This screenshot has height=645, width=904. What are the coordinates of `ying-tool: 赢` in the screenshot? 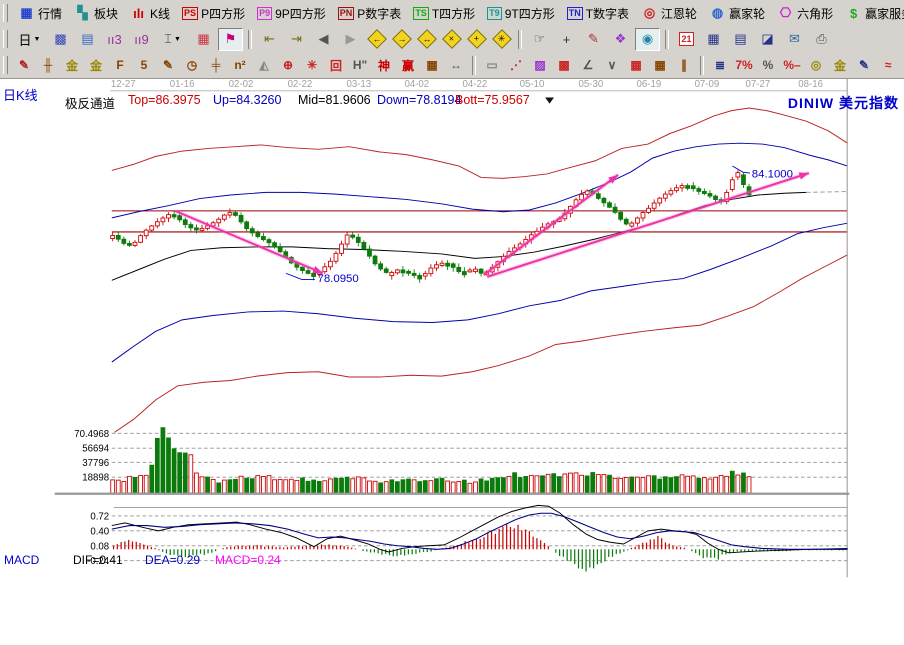 It's located at (408, 65).